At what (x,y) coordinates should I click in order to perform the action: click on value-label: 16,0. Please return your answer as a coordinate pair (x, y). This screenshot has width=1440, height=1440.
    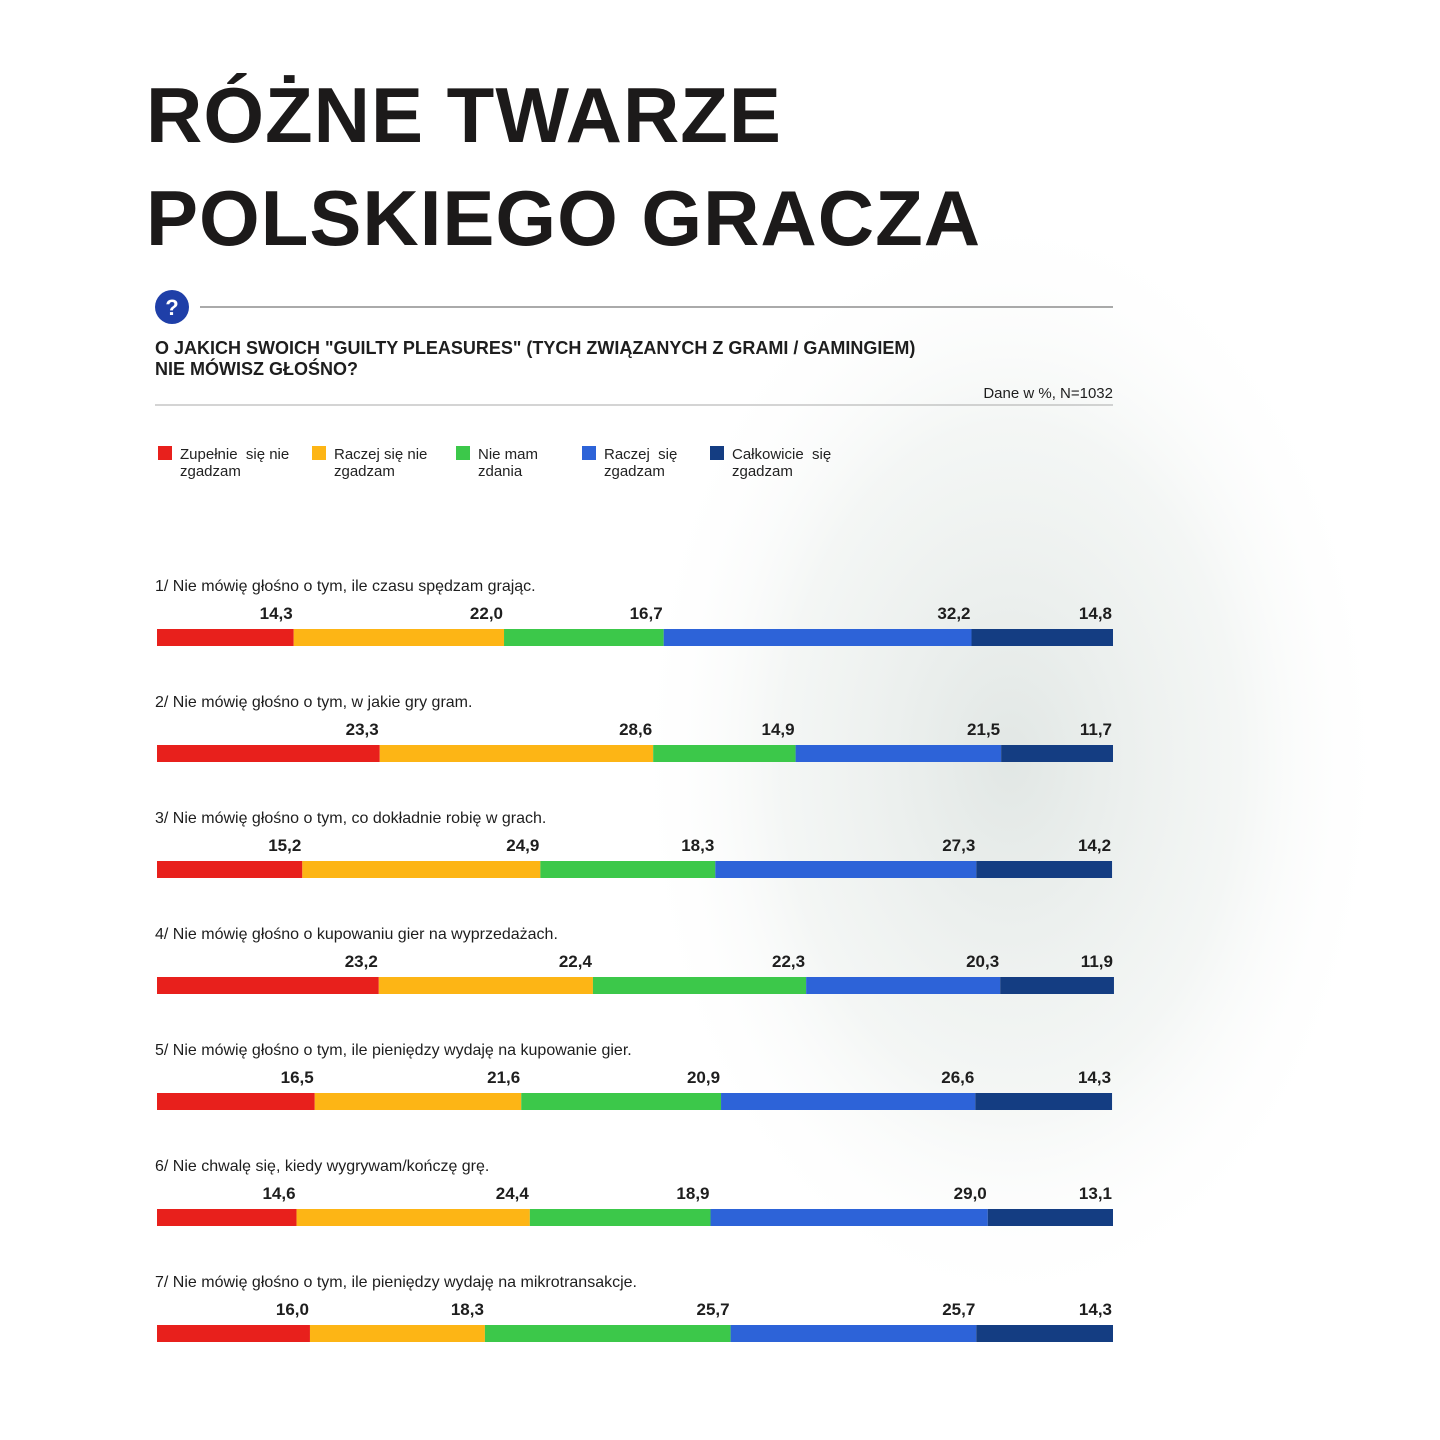
    Looking at the image, I should click on (292, 1309).